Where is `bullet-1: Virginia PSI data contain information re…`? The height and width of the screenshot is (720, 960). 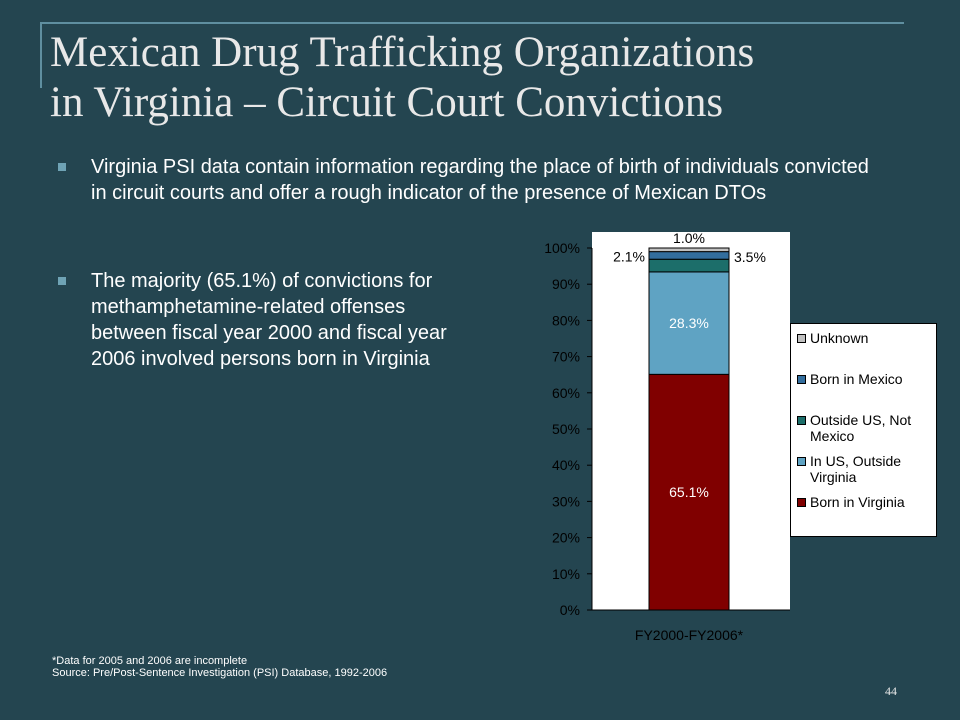
bullet-1: Virginia PSI data contain information re… is located at coordinates (464, 180).